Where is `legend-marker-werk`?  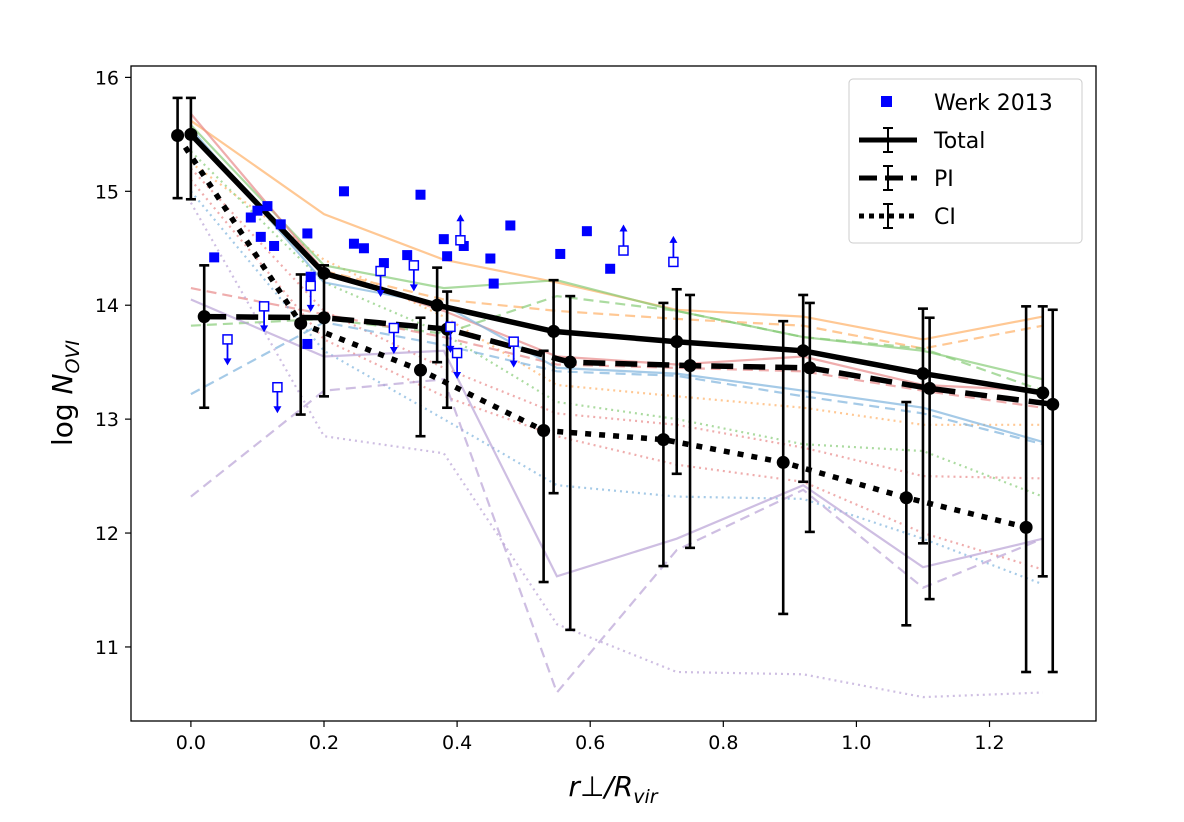 legend-marker-werk is located at coordinates (886, 101).